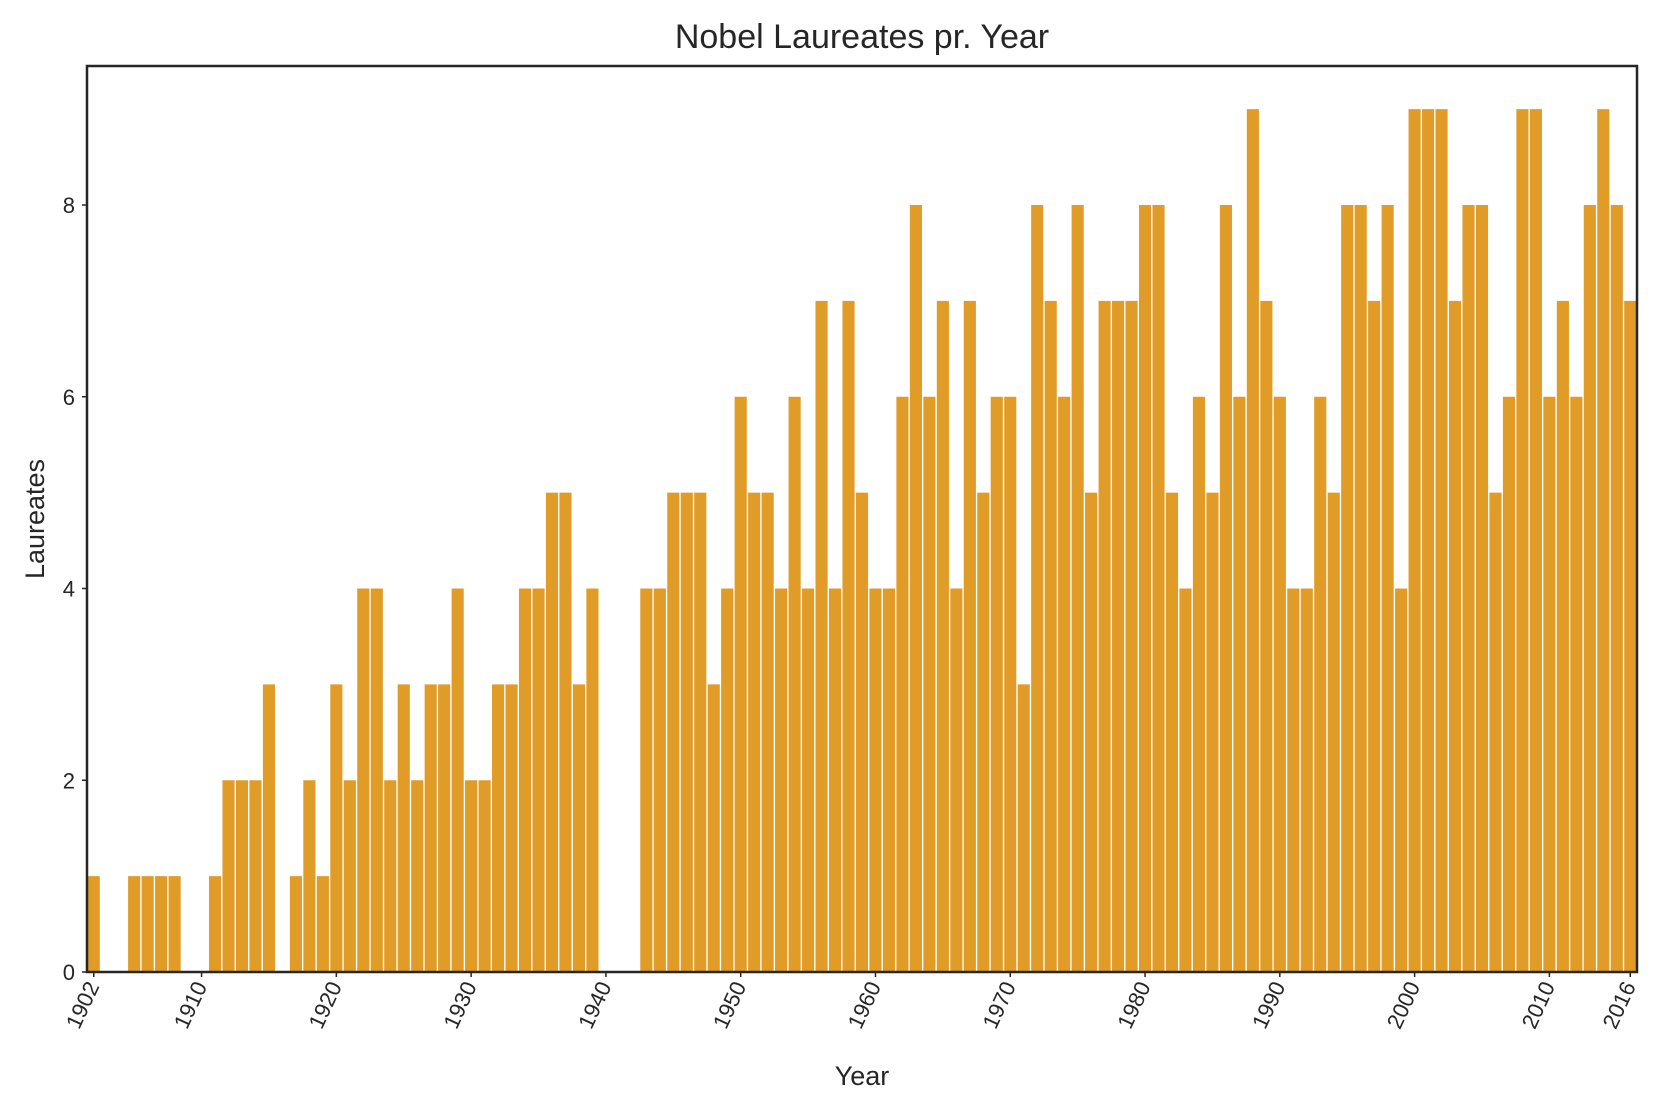 The image size is (1675, 1111). What do you see at coordinates (69, 589) in the screenshot?
I see `y-tick-label: 4` at bounding box center [69, 589].